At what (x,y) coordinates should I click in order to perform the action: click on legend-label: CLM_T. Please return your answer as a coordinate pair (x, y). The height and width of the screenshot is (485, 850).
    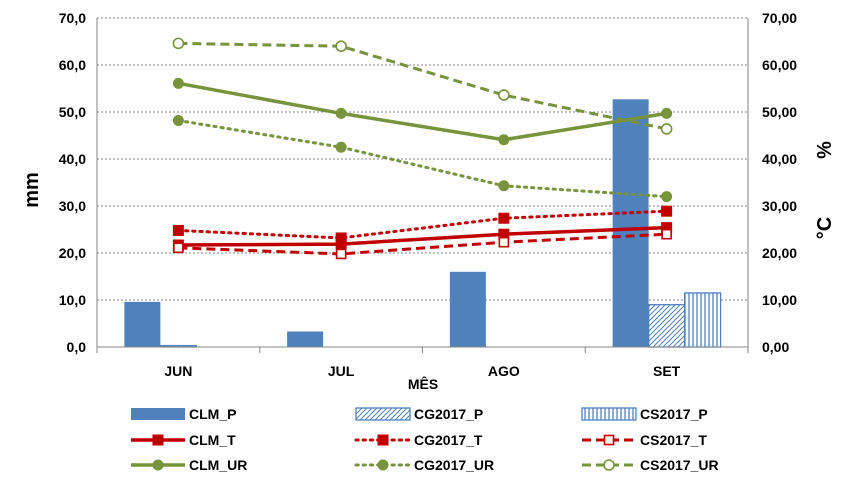
    Looking at the image, I should click on (212, 440).